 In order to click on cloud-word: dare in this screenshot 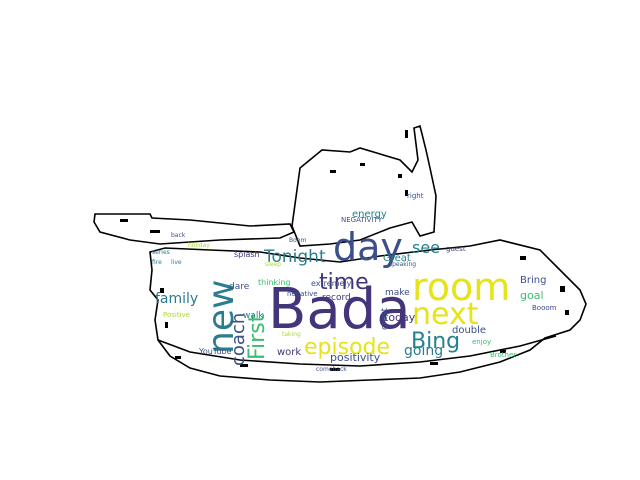, I will do `click(239, 287)`.